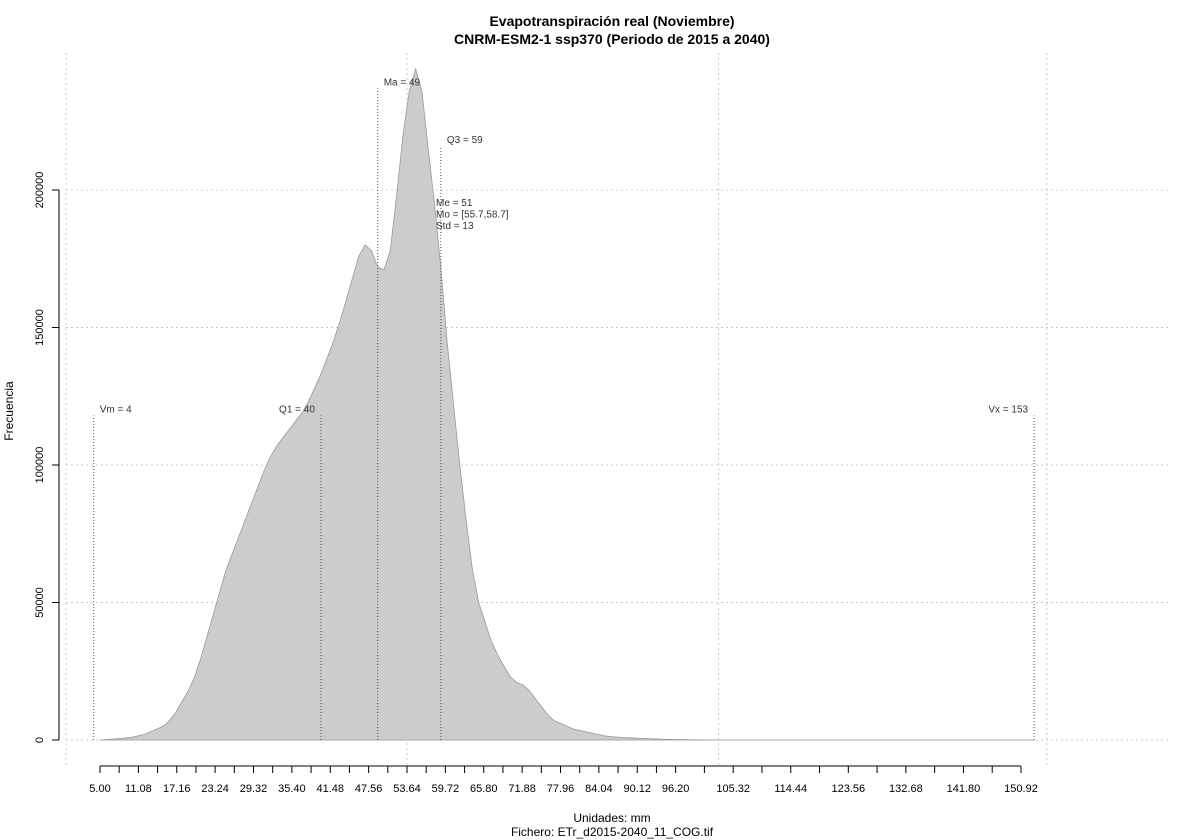 This screenshot has height=840, width=1200. I want to click on x-tick-label: 53.64, so click(407, 789).